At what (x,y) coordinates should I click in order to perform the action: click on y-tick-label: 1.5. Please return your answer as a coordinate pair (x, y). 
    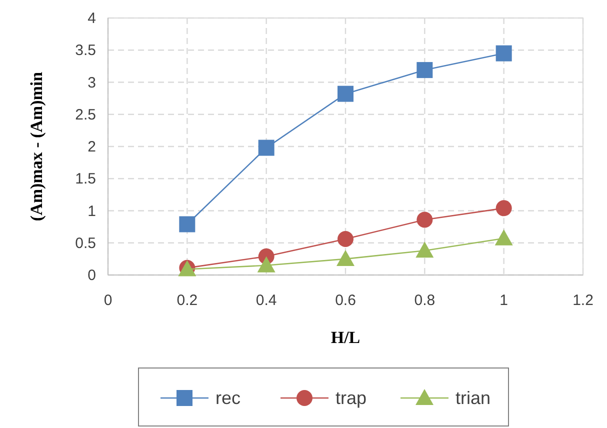
    Looking at the image, I should click on (85, 179).